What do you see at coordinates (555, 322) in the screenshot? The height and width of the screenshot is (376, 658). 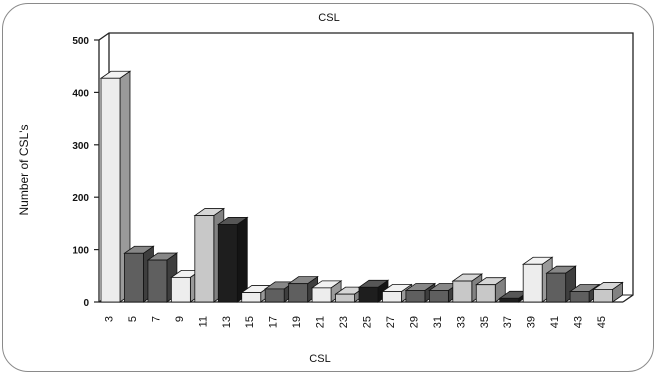 I see `x-tick-label: 41` at bounding box center [555, 322].